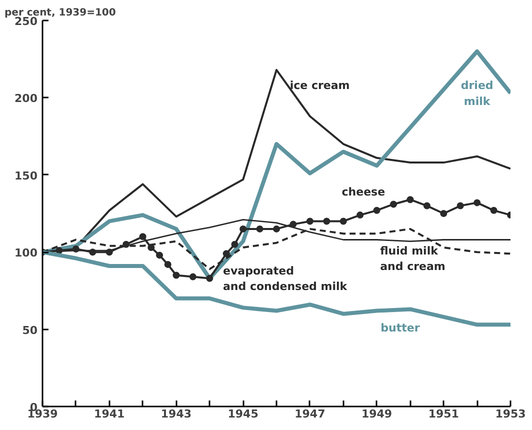 Image resolution: width=532 pixels, height=430 pixels. What do you see at coordinates (26, 253) in the screenshot?
I see `y-tick-label: 100` at bounding box center [26, 253].